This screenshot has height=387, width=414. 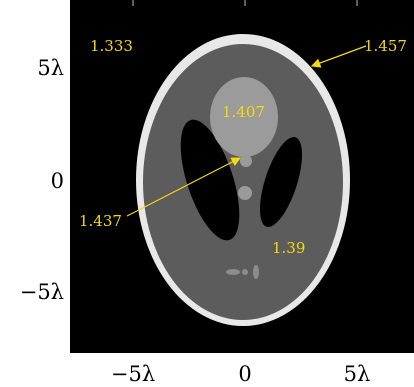 What do you see at coordinates (281, 182) in the screenshot?
I see `right-dark-lobe` at bounding box center [281, 182].